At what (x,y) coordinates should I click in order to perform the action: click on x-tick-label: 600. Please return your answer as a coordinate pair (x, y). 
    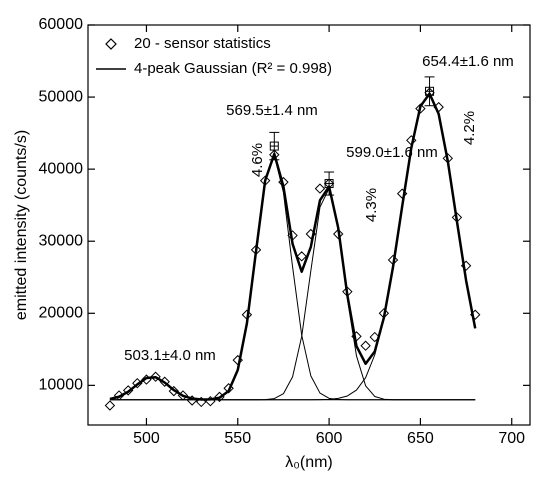
    Looking at the image, I should click on (329, 438).